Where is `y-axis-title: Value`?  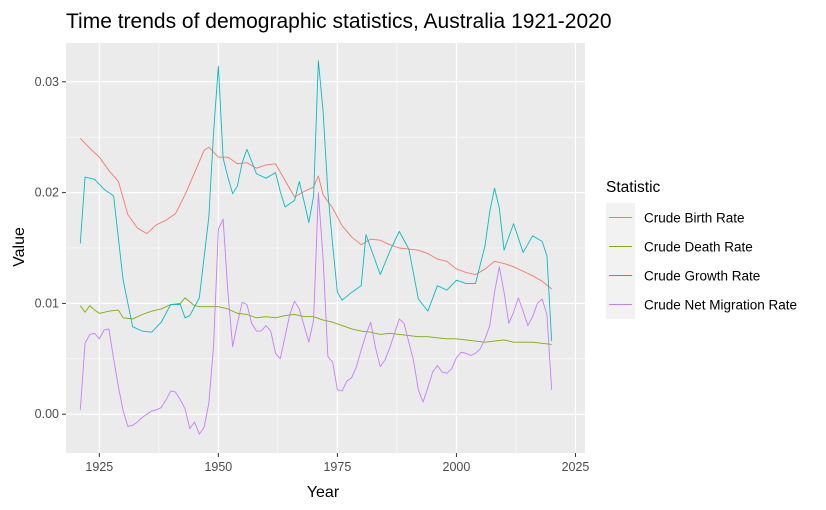
y-axis-title: Value is located at coordinates (19, 247).